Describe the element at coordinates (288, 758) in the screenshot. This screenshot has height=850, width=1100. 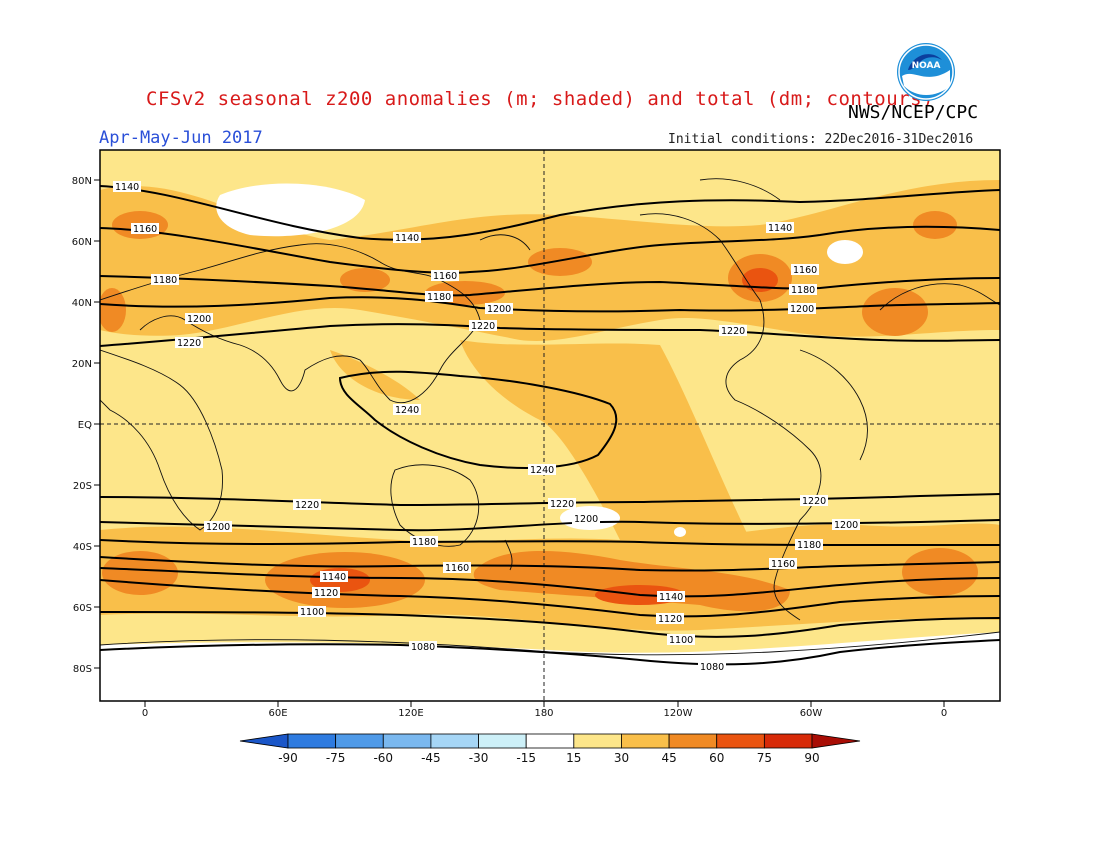
I see `colorbar-tick-label: -90` at that location.